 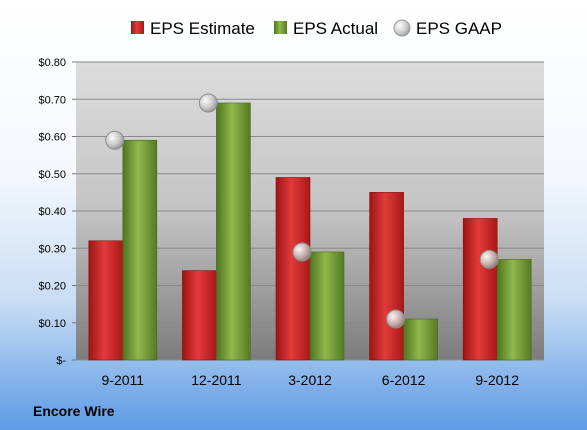 What do you see at coordinates (52, 324) in the screenshot?
I see `y-tick-label: $0.10` at bounding box center [52, 324].